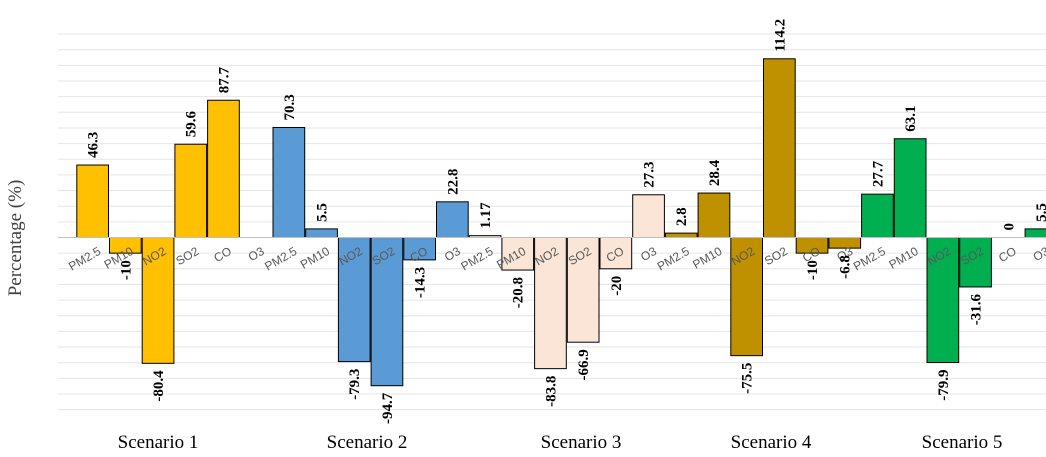 The image size is (1046, 457). I want to click on data-label-scenario-3-so2: -66.9, so click(584, 364).